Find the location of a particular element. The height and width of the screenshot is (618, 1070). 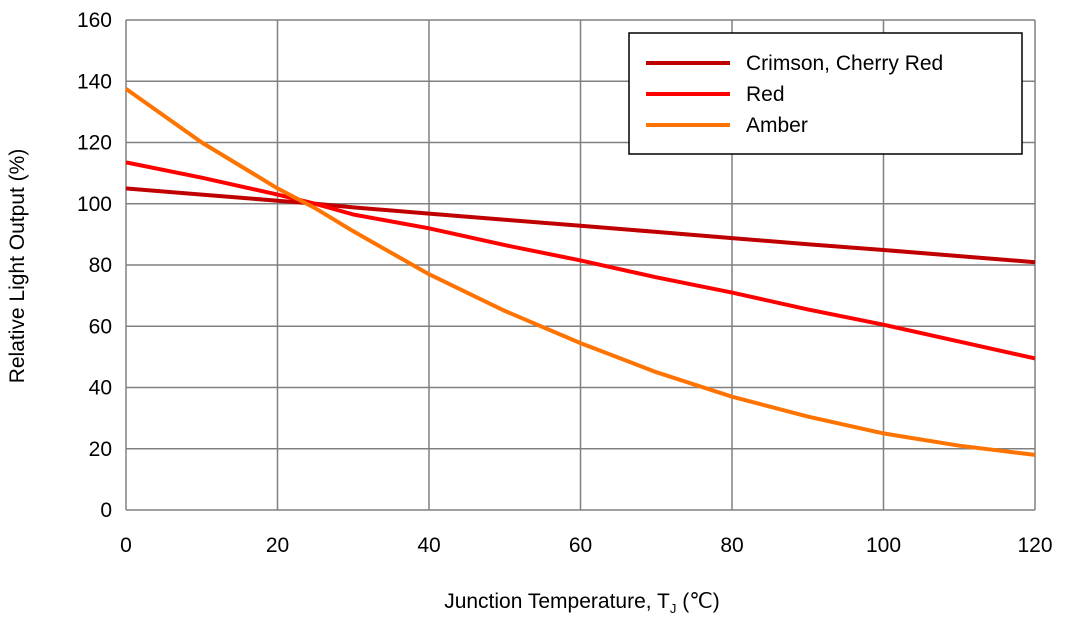

y-axis-title: Relative Light Output (%) is located at coordinates (17, 266).